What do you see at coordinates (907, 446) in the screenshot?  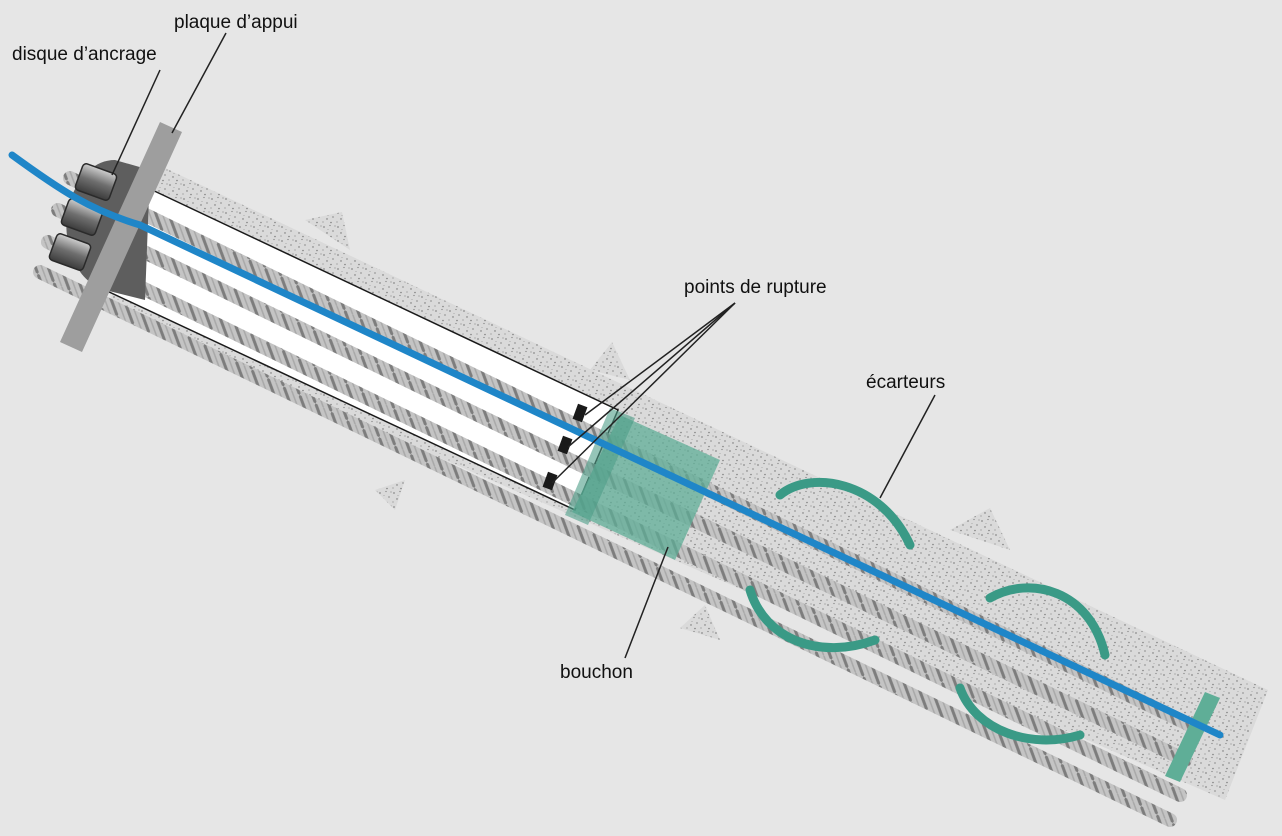 I see `leader-spacers` at bounding box center [907, 446].